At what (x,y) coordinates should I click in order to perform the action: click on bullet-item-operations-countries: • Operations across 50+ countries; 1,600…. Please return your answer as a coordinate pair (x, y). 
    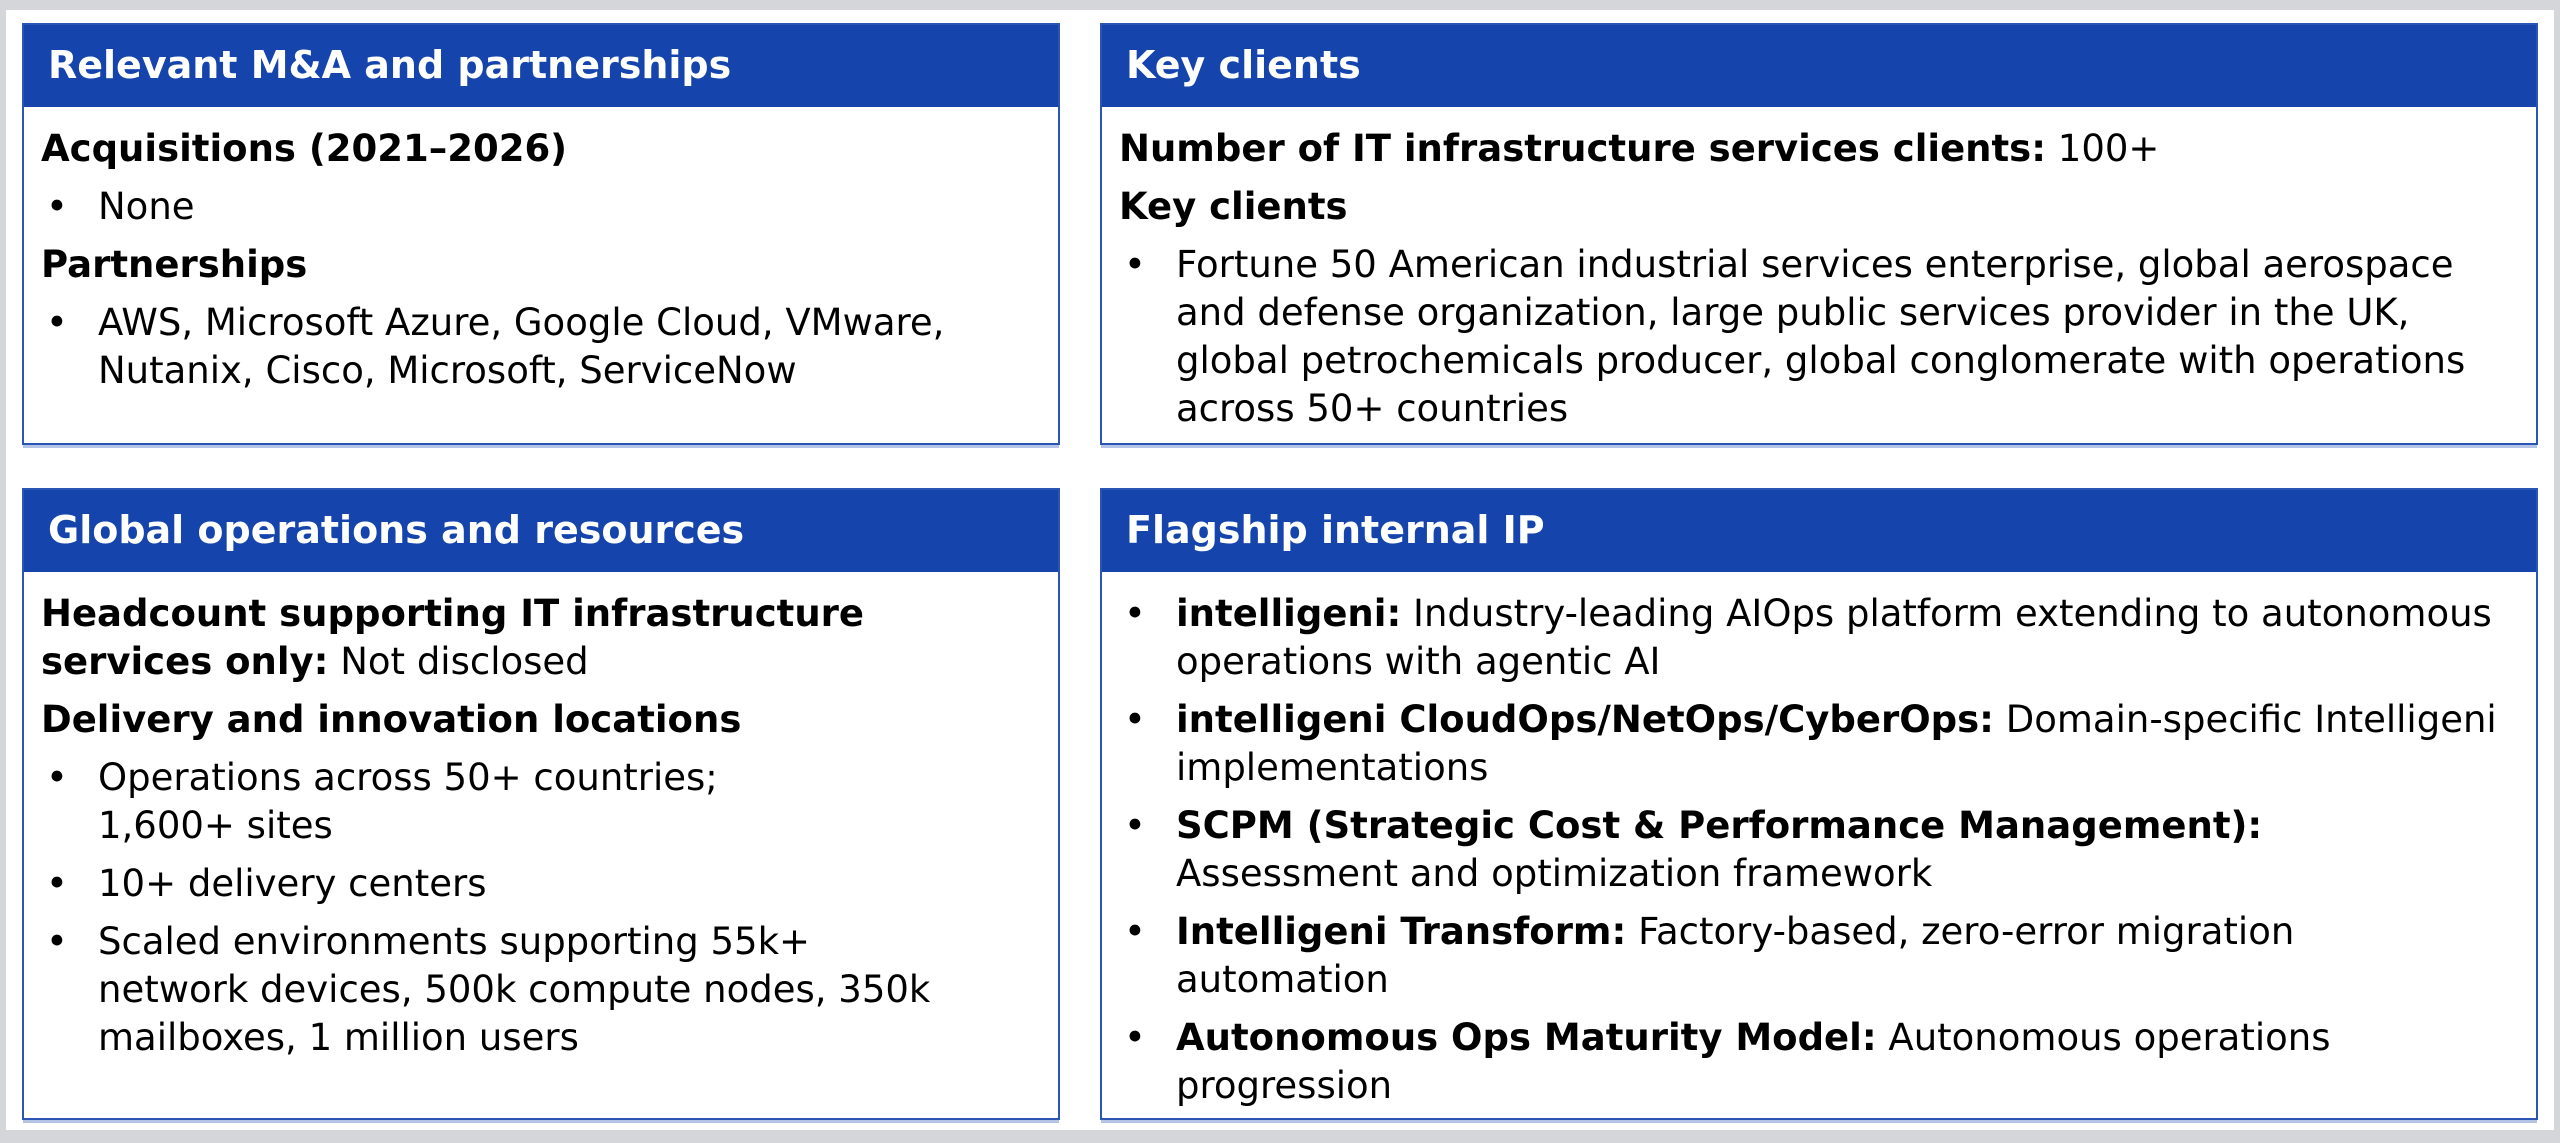
    Looking at the image, I should click on (542, 802).